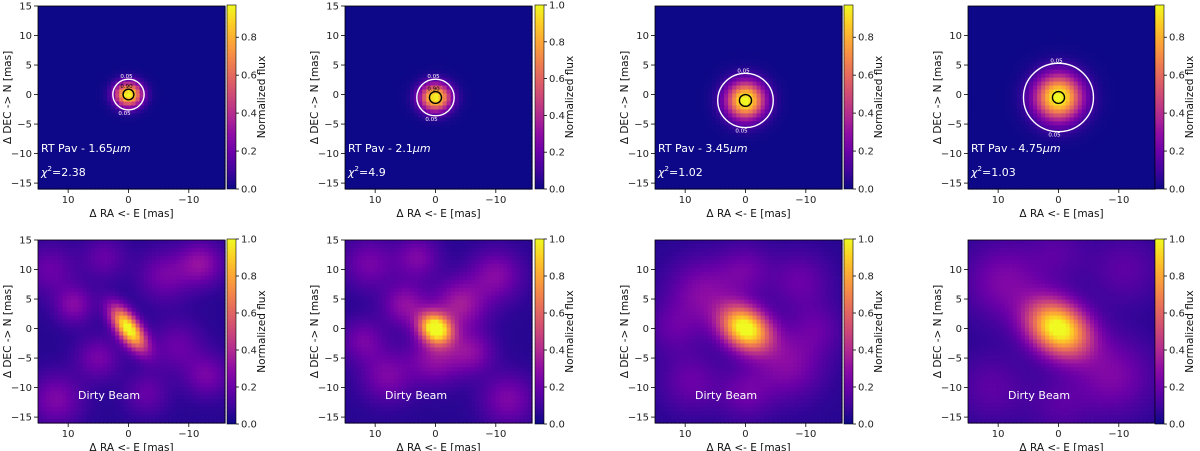 This screenshot has height=451, width=1200. What do you see at coordinates (25, 7) in the screenshot?
I see `y-tick-label: 15` at bounding box center [25, 7].